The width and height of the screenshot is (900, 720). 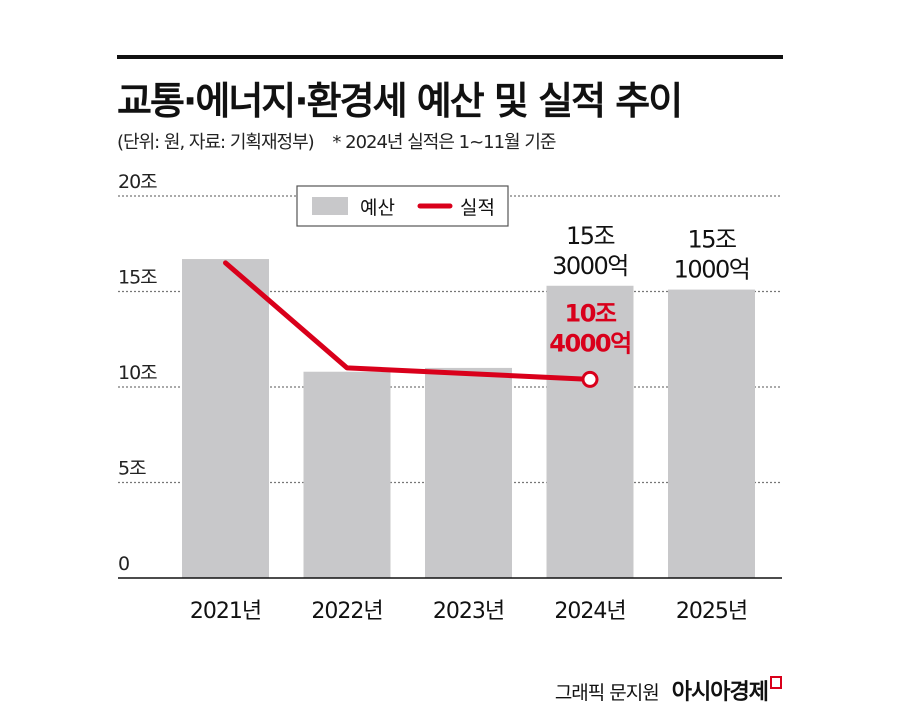 I want to click on actual-value-label: 4000억, so click(x=589, y=343).